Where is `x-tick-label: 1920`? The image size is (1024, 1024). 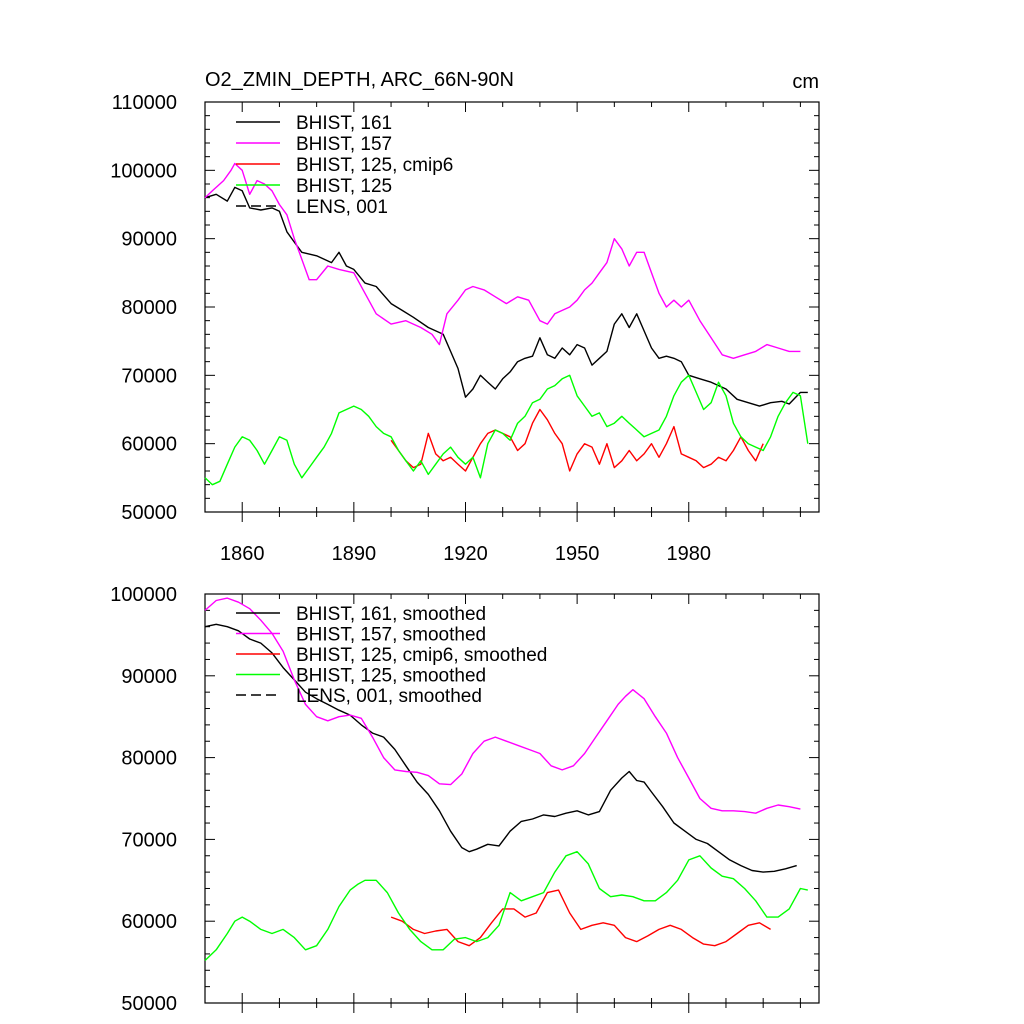 x-tick-label: 1920 is located at coordinates (465, 554).